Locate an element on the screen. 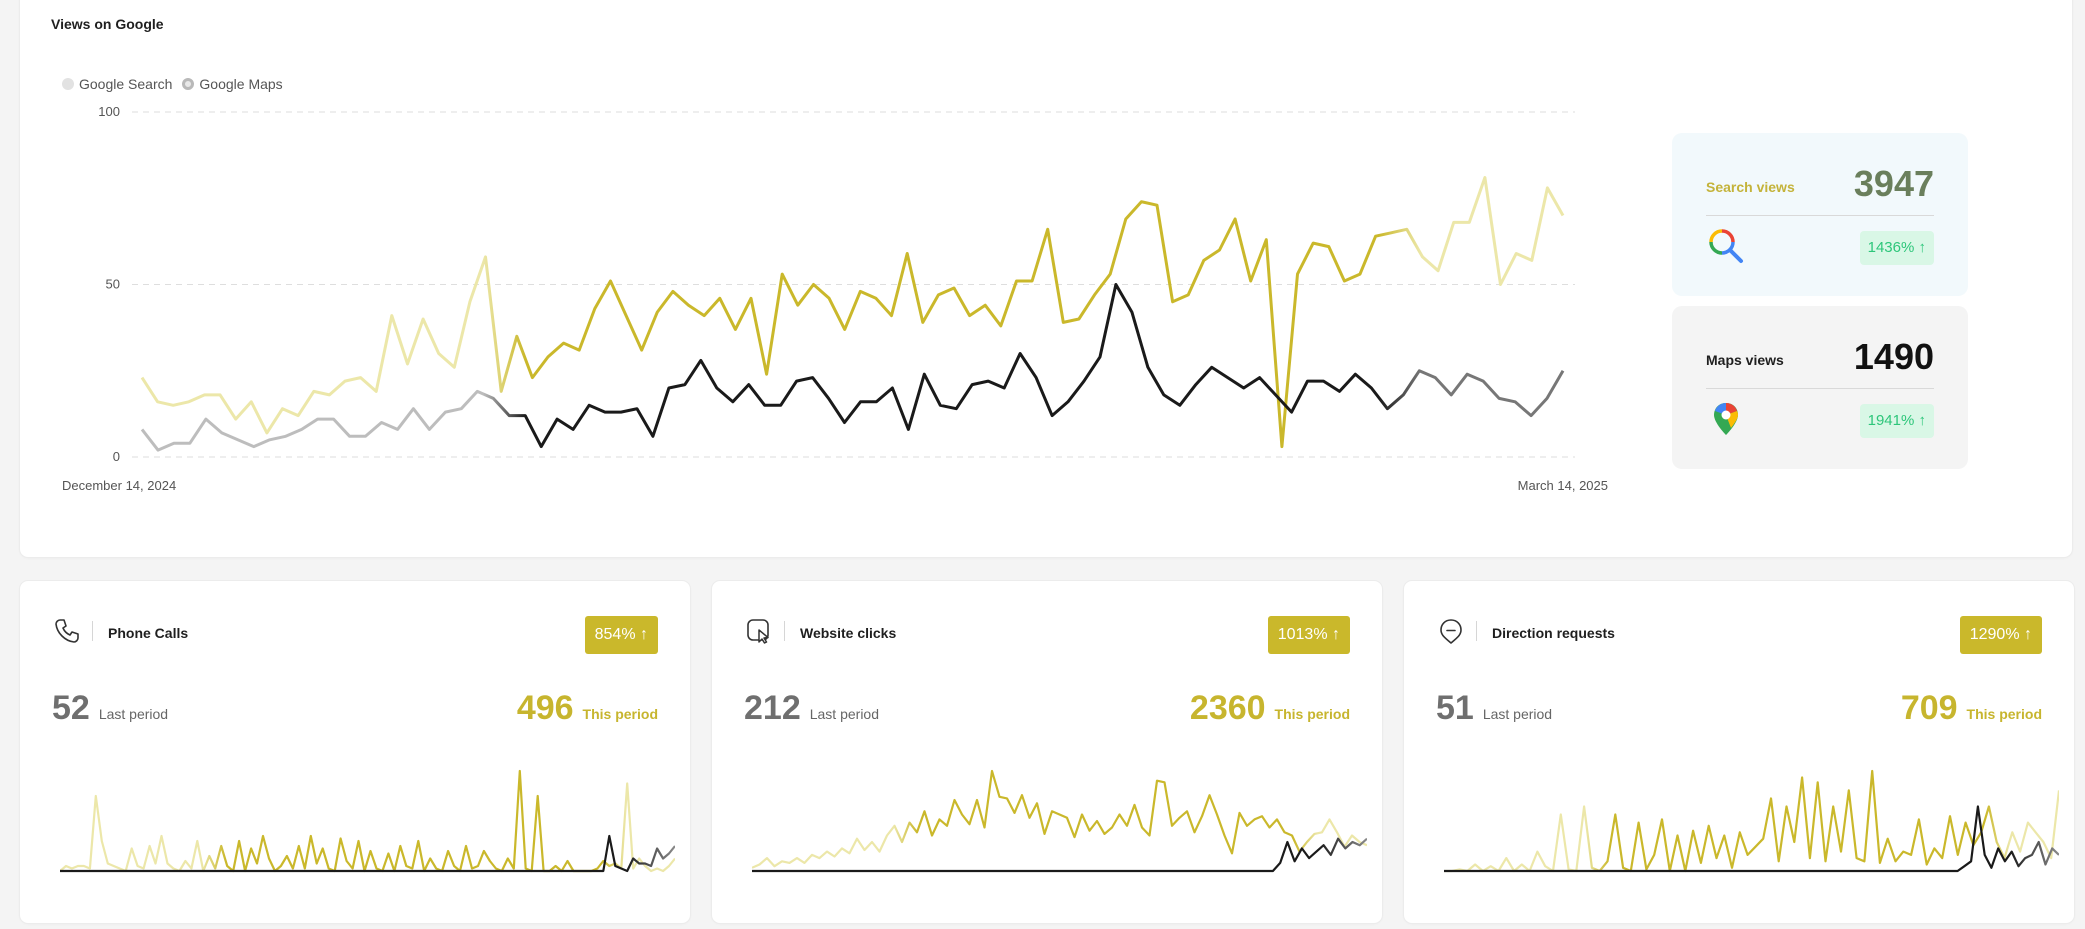 This screenshot has height=929, width=2085. website-clicks-sparkline is located at coordinates (1059, 821).